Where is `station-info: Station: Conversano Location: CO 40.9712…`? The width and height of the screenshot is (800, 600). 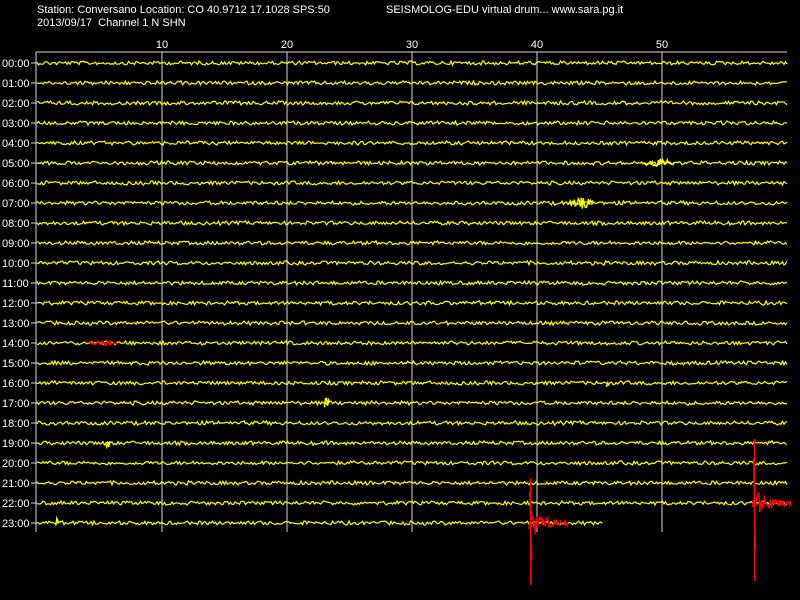 station-info: Station: Conversano Location: CO 40.9712… is located at coordinates (183, 10).